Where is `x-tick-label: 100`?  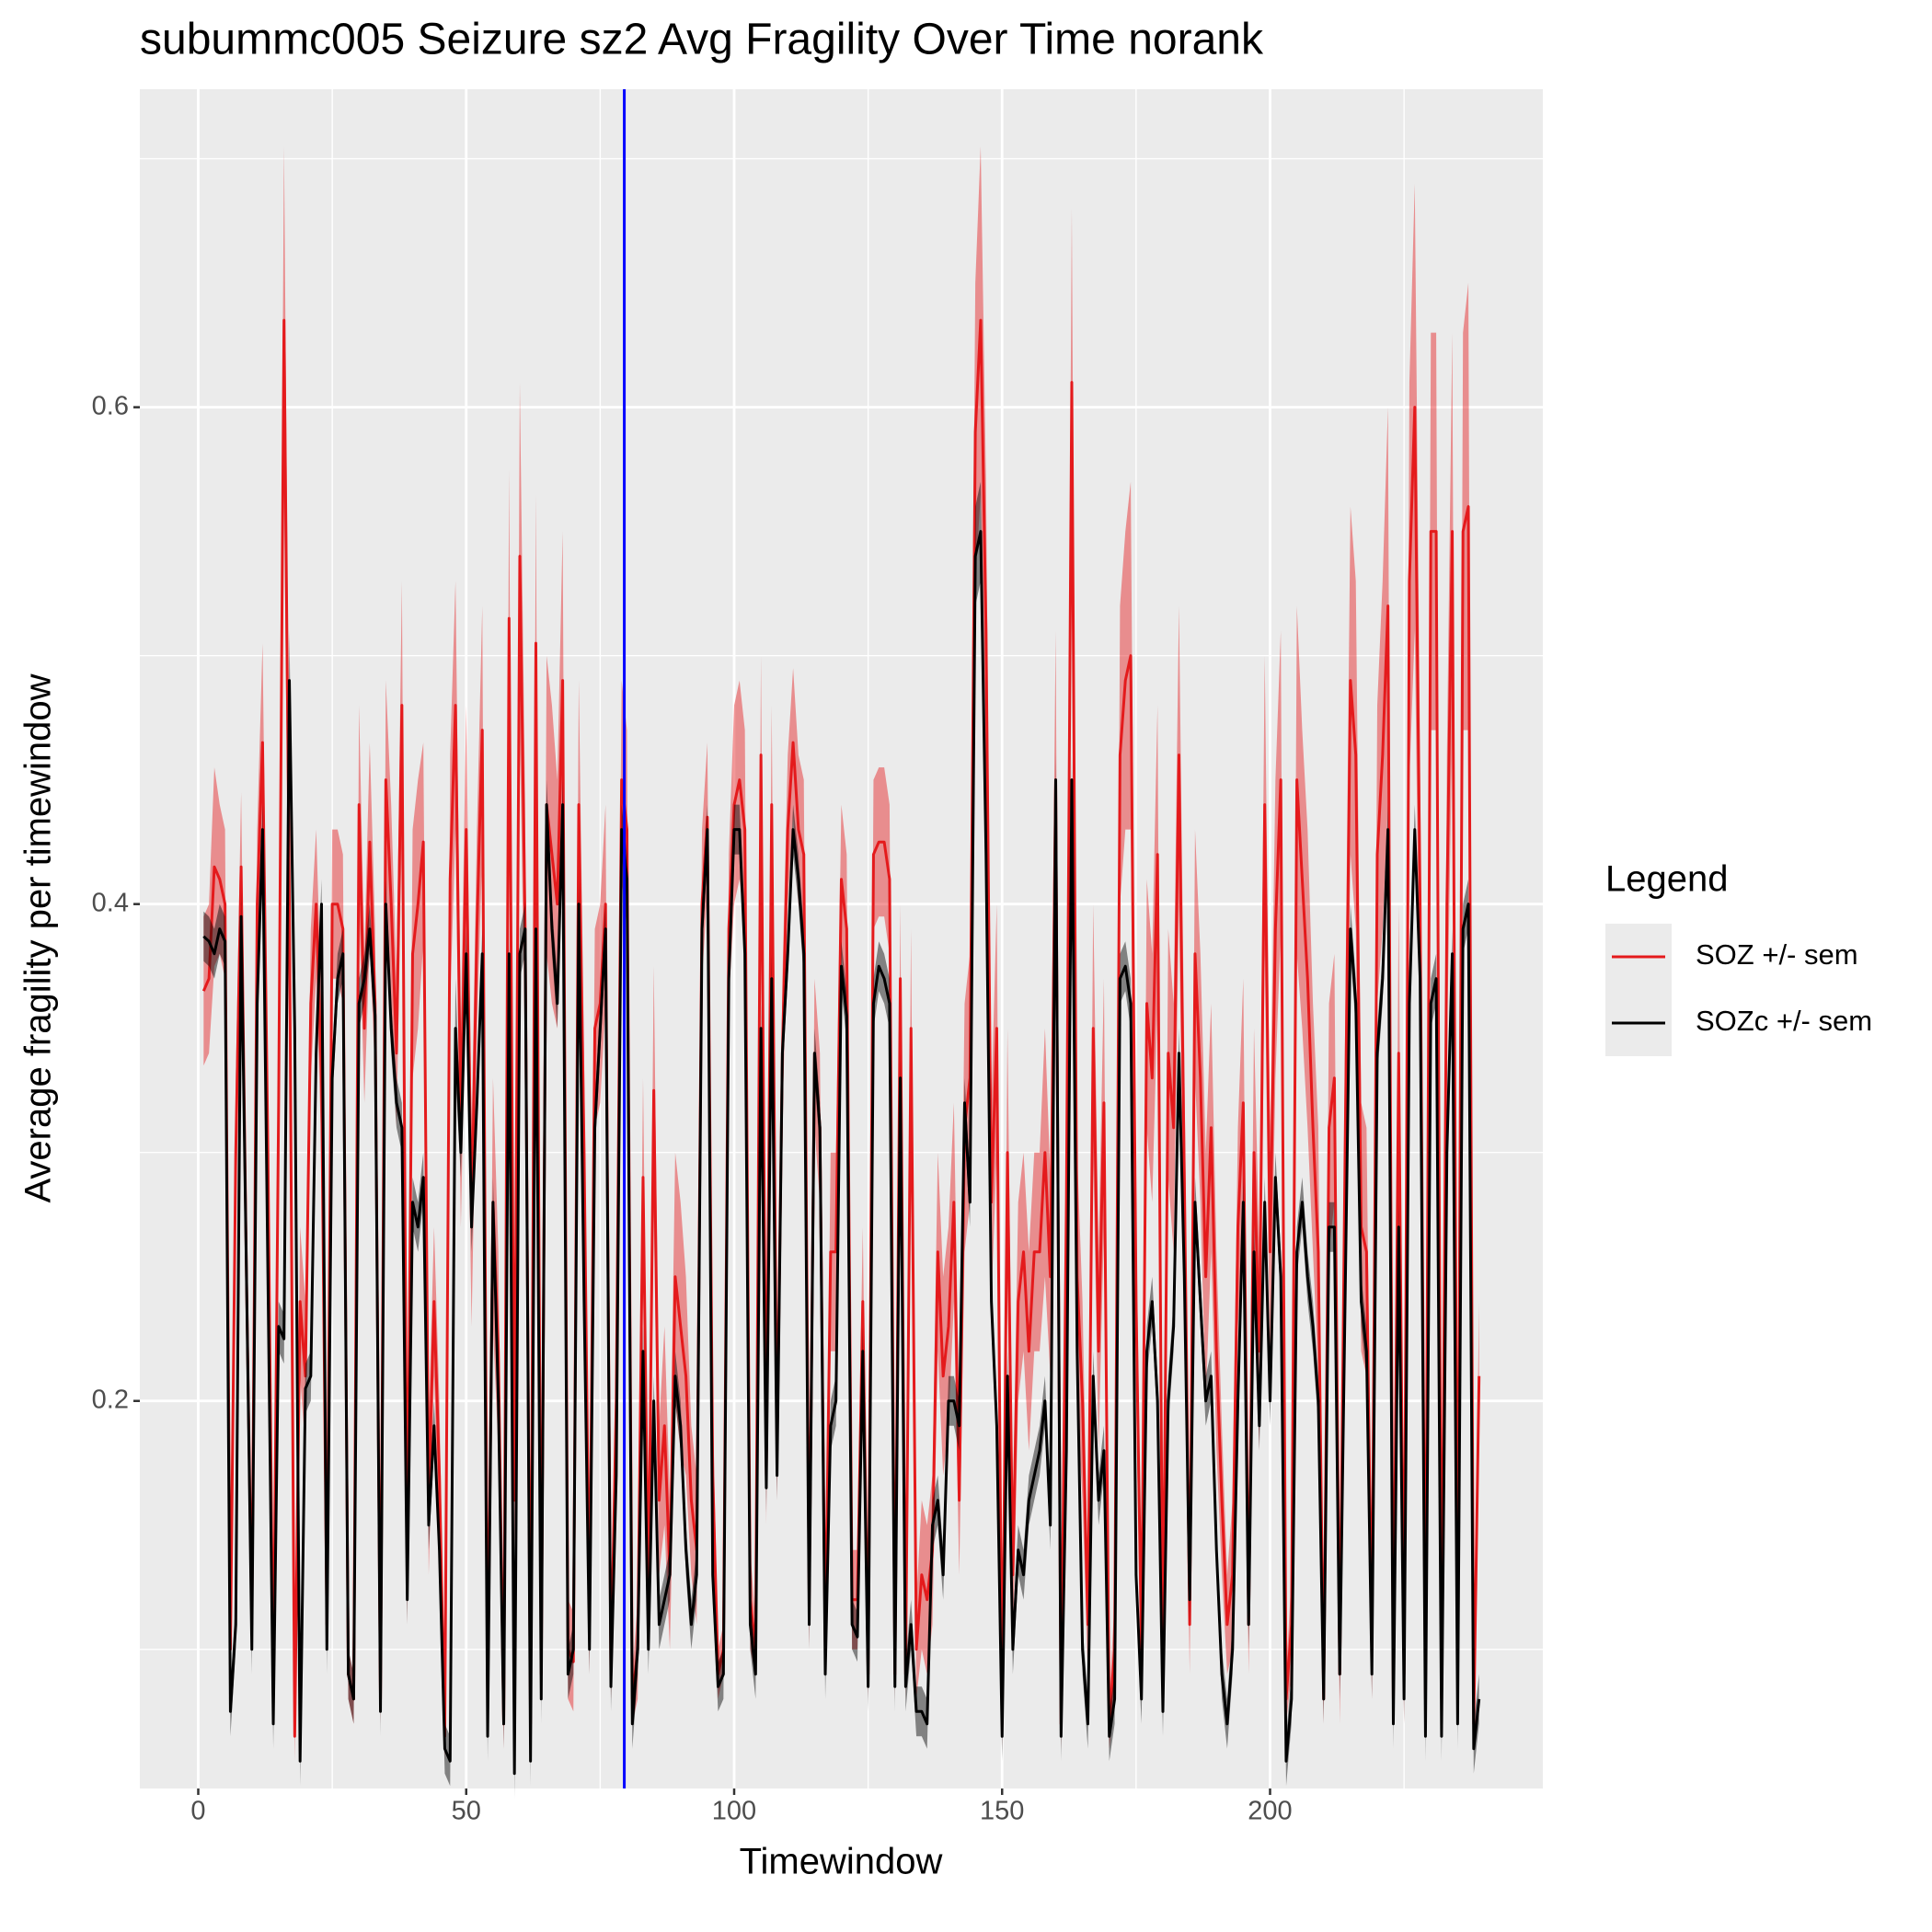 x-tick-label: 100 is located at coordinates (734, 1811).